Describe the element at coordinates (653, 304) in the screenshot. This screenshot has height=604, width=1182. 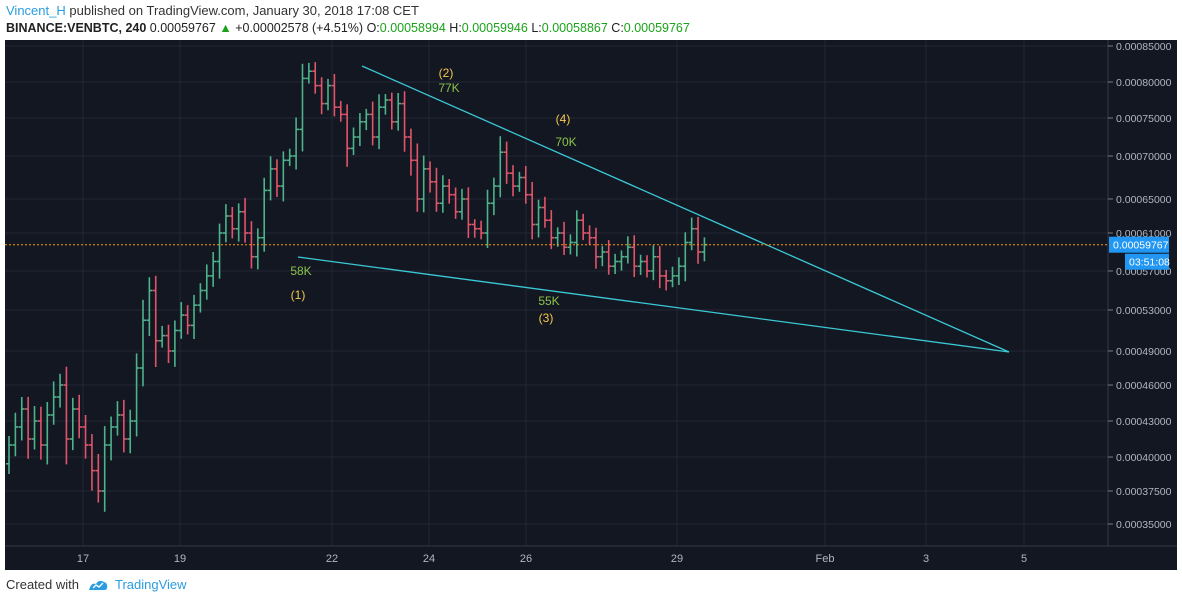
I see `lower-trendline` at that location.